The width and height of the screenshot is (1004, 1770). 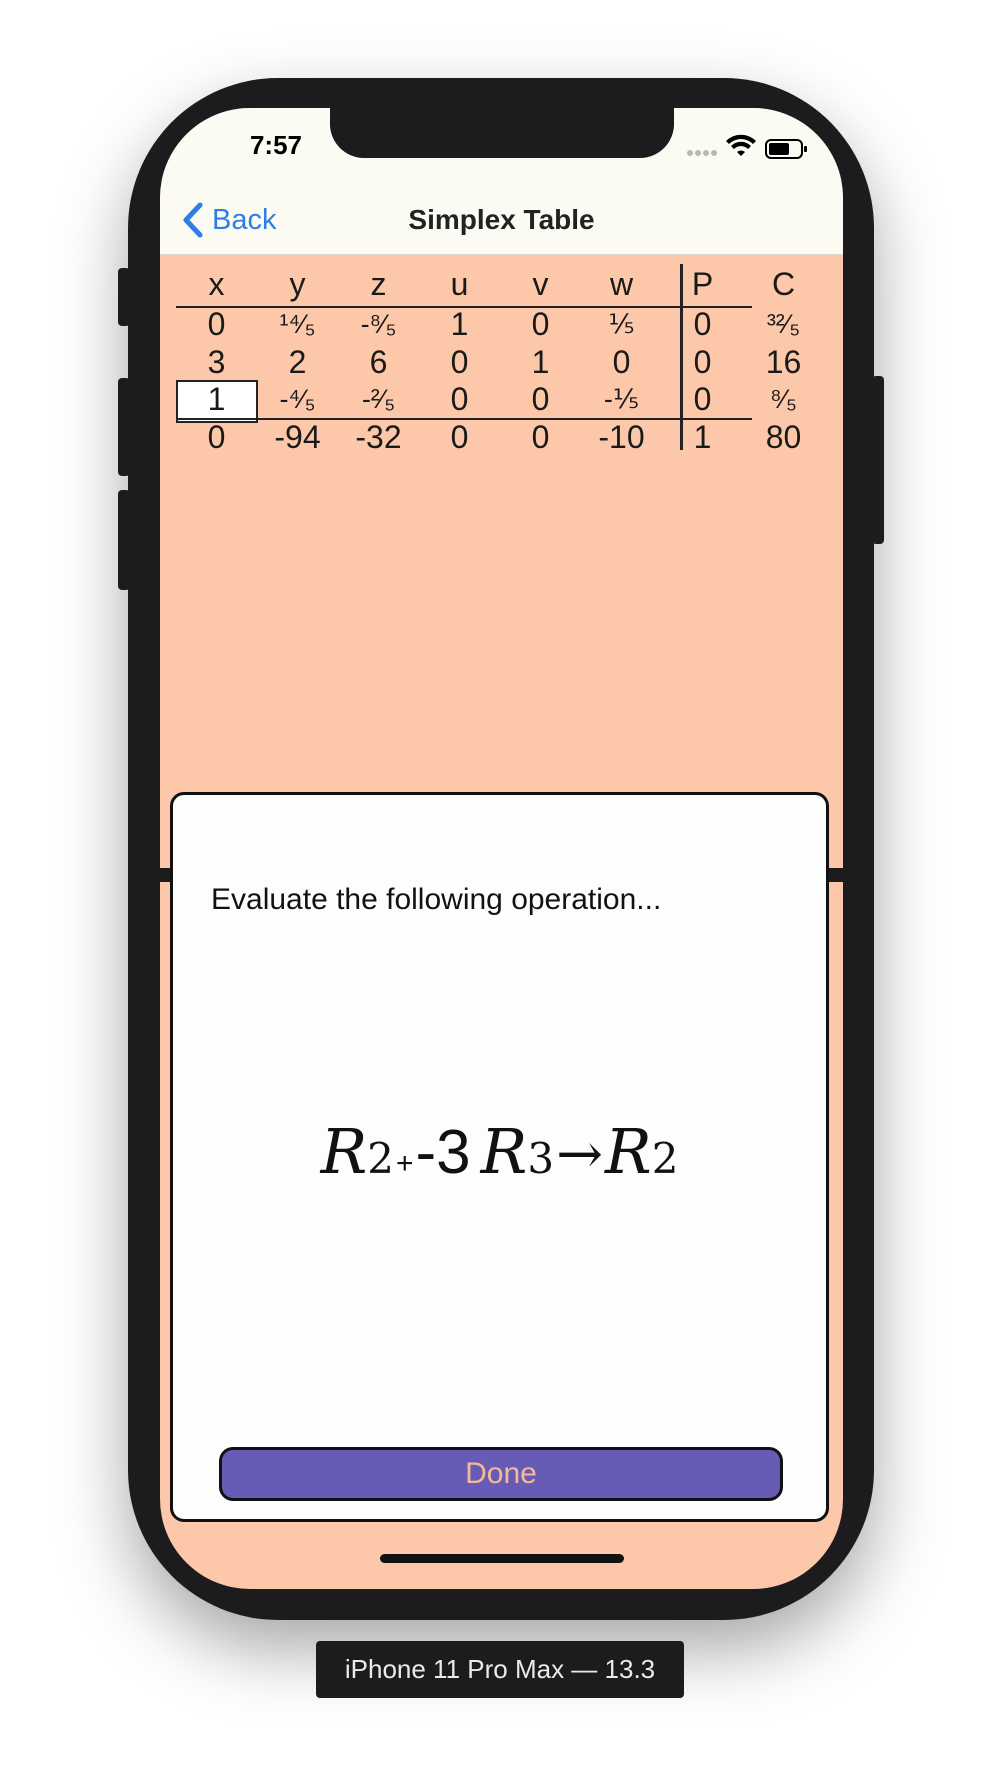 I want to click on mute-switch, so click(x=124, y=297).